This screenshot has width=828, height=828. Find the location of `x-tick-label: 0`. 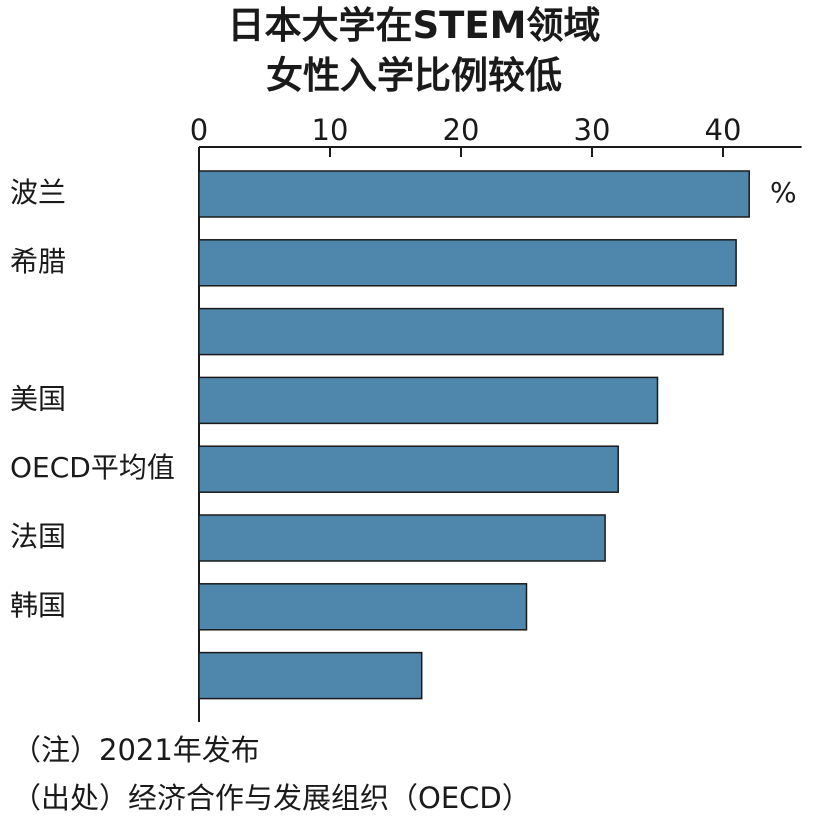

x-tick-label: 0 is located at coordinates (199, 130).